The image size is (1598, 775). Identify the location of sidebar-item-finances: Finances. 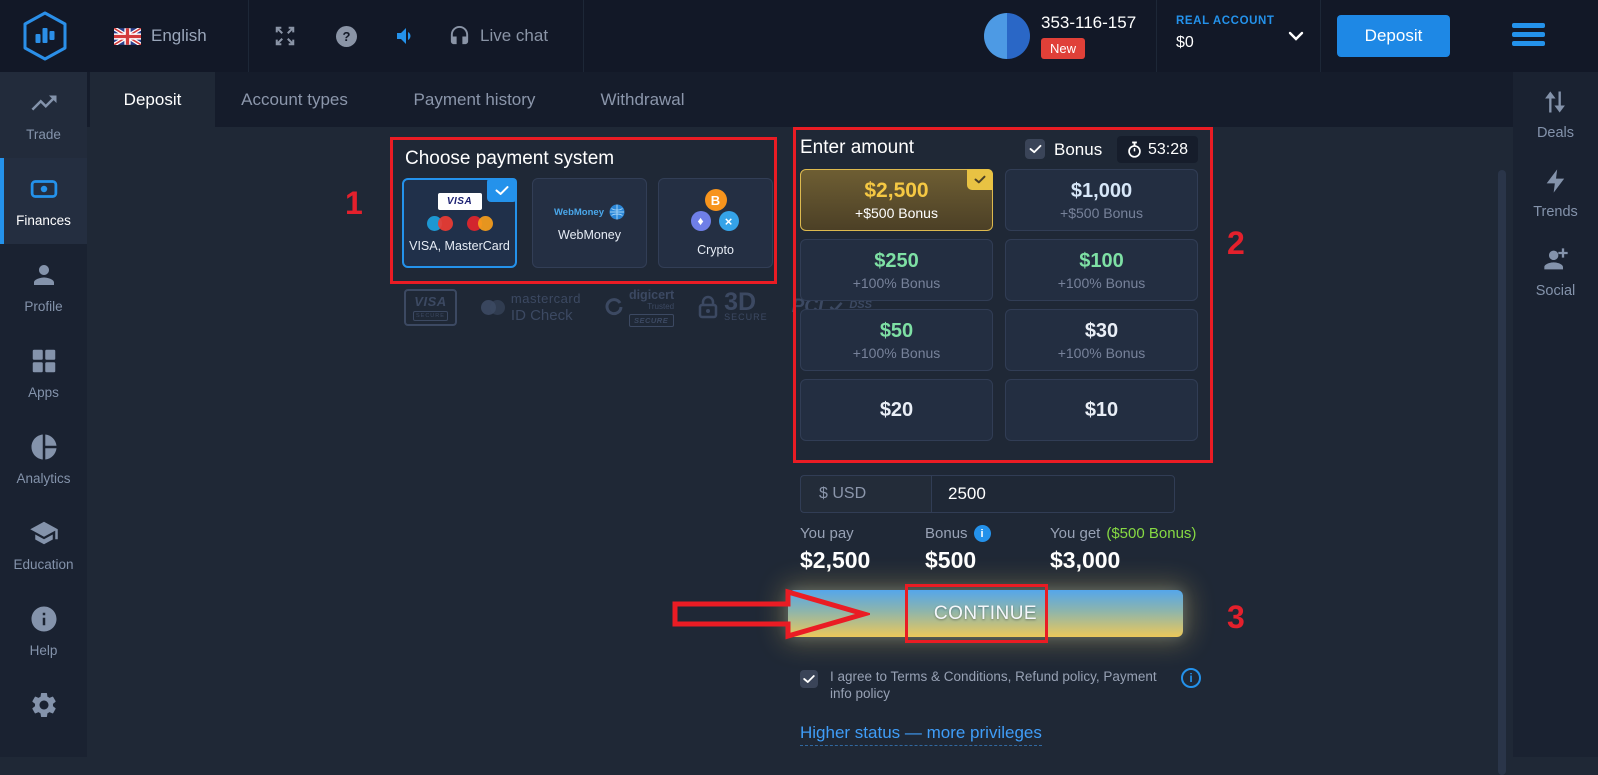
(43, 201).